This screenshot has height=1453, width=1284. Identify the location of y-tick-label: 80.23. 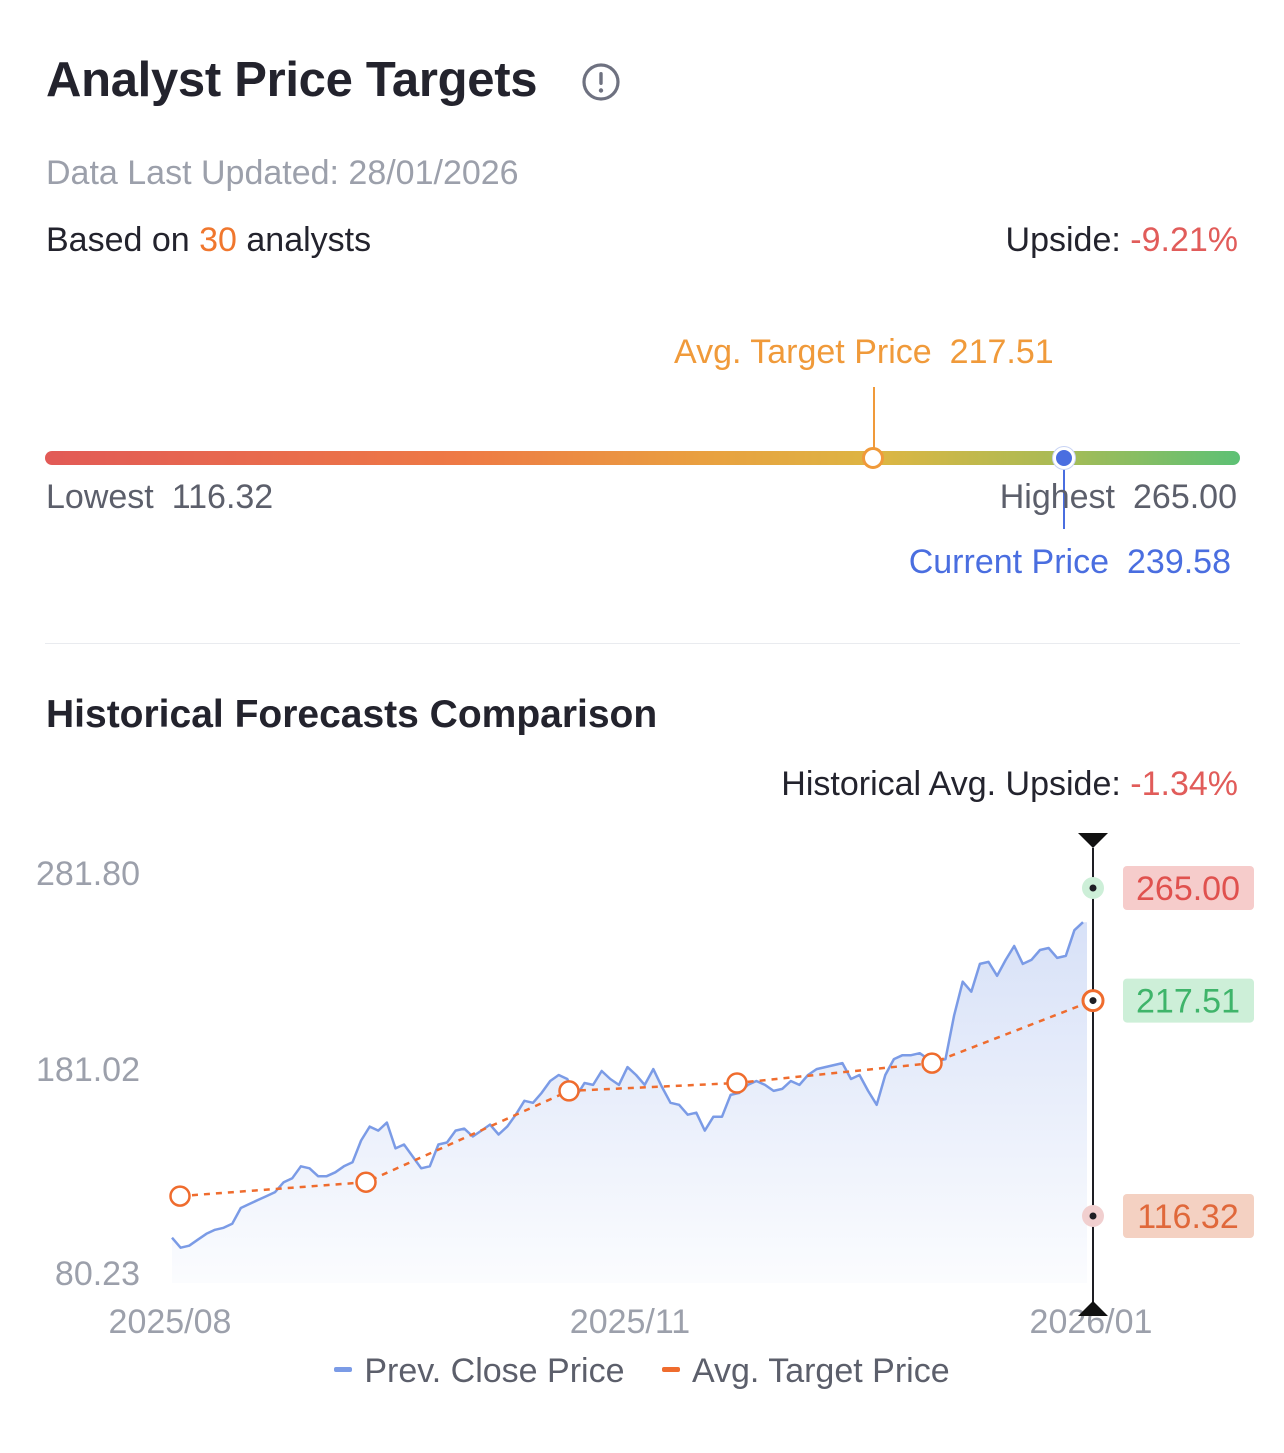
(97, 1274).